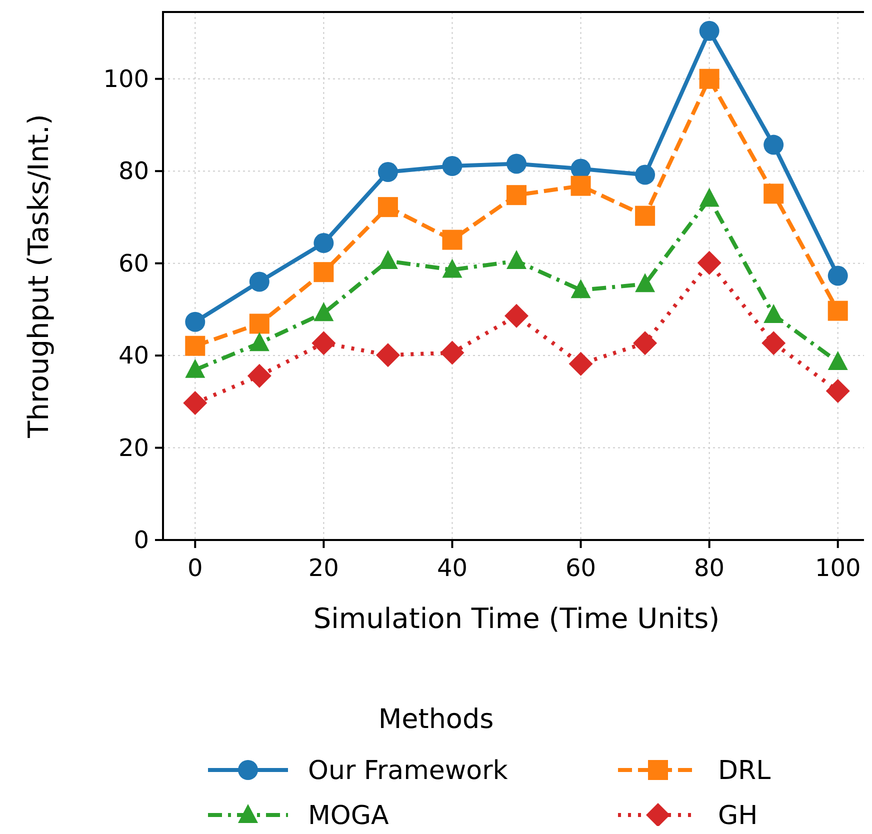 The width and height of the screenshot is (872, 834). I want to click on legend-label: Our Framework, so click(408, 771).